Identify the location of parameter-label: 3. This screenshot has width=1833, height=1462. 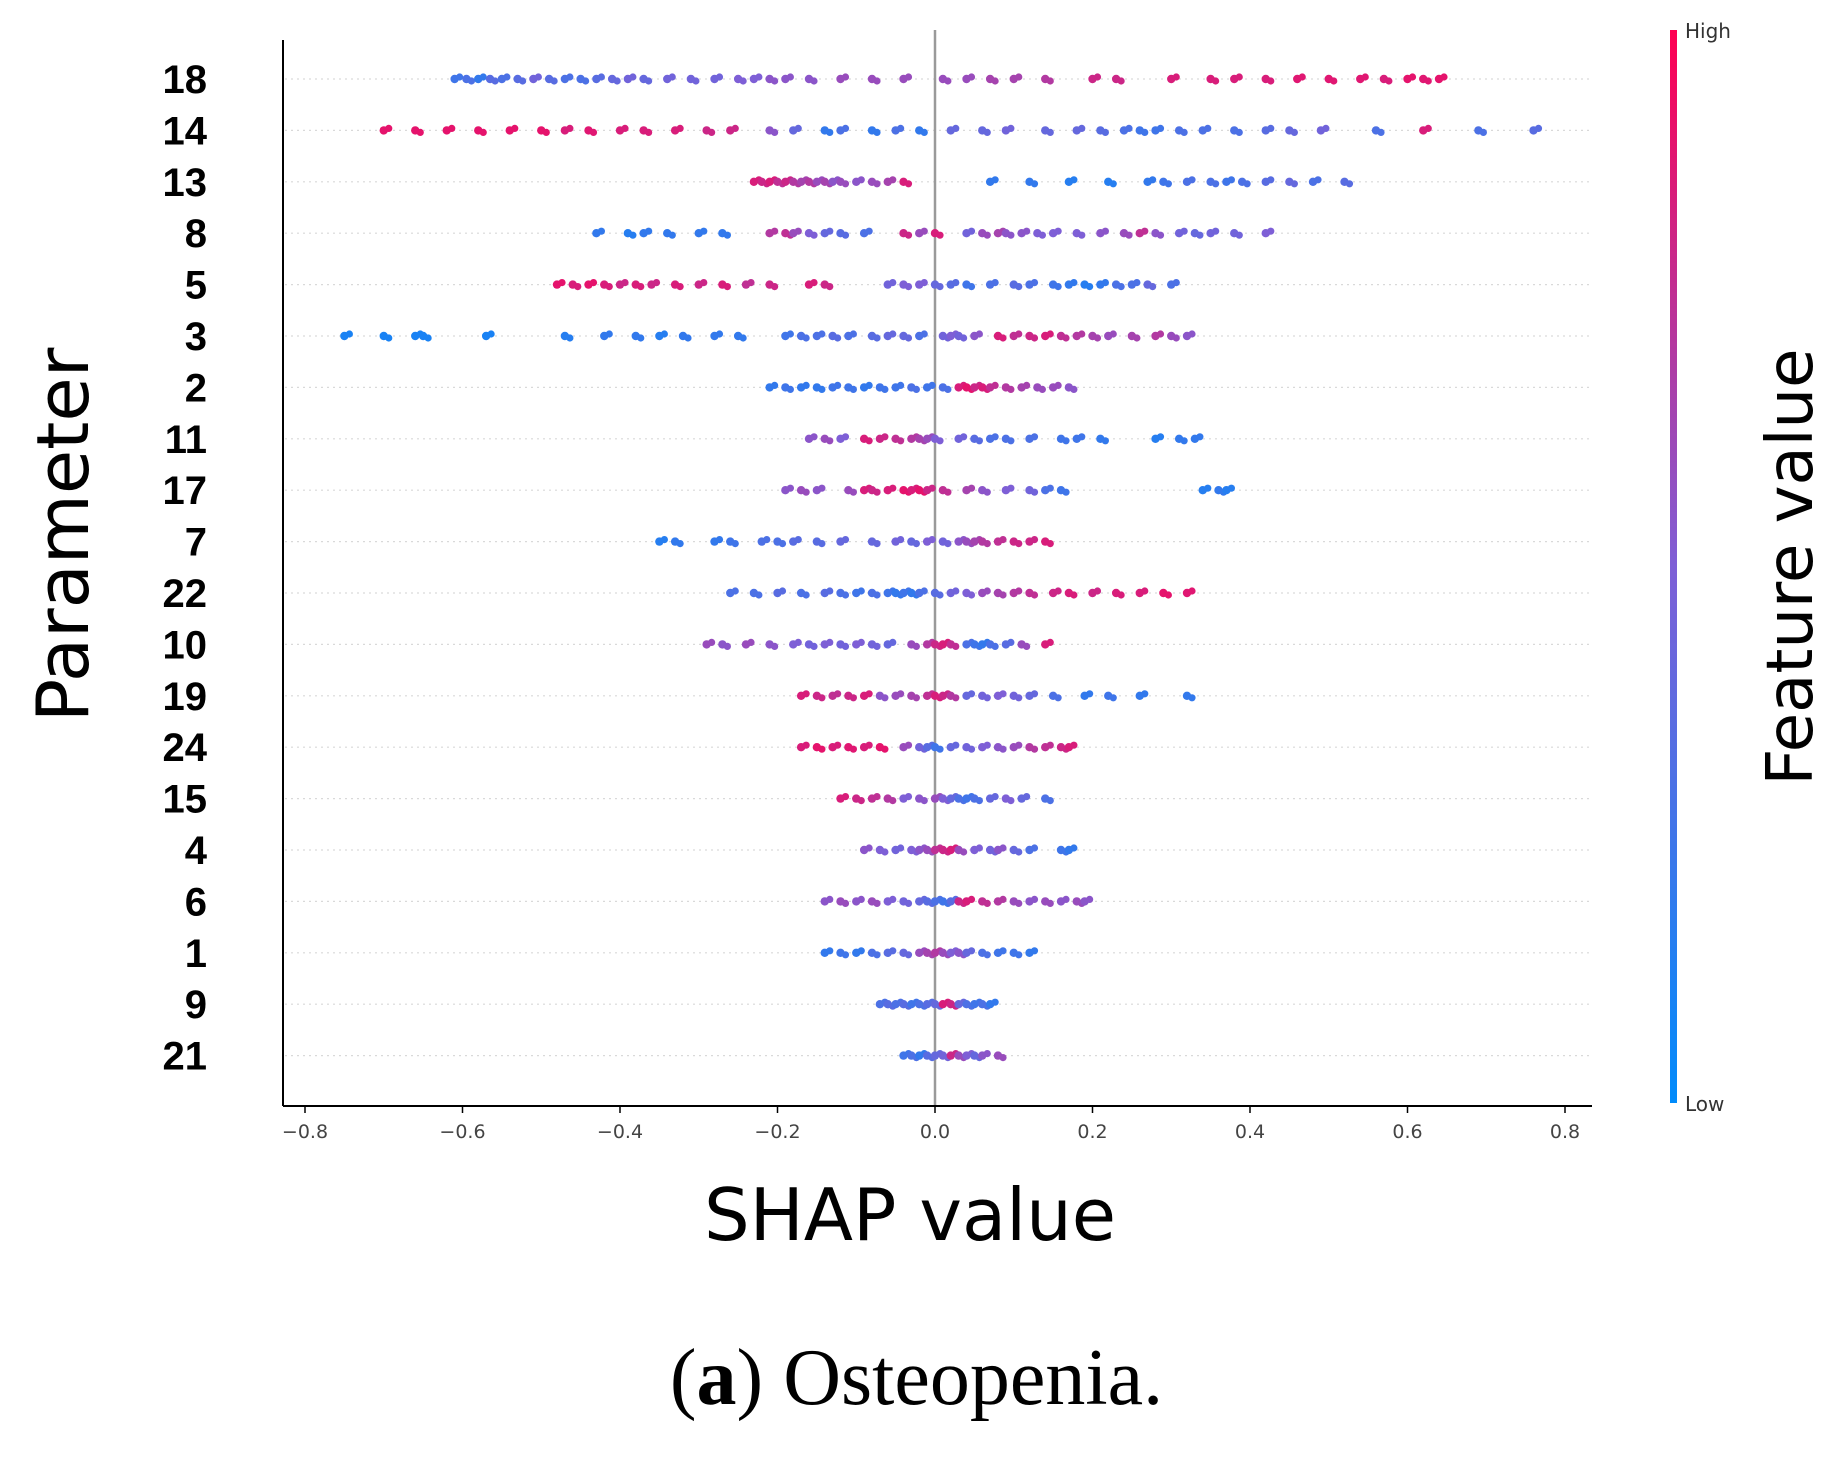
(196, 337).